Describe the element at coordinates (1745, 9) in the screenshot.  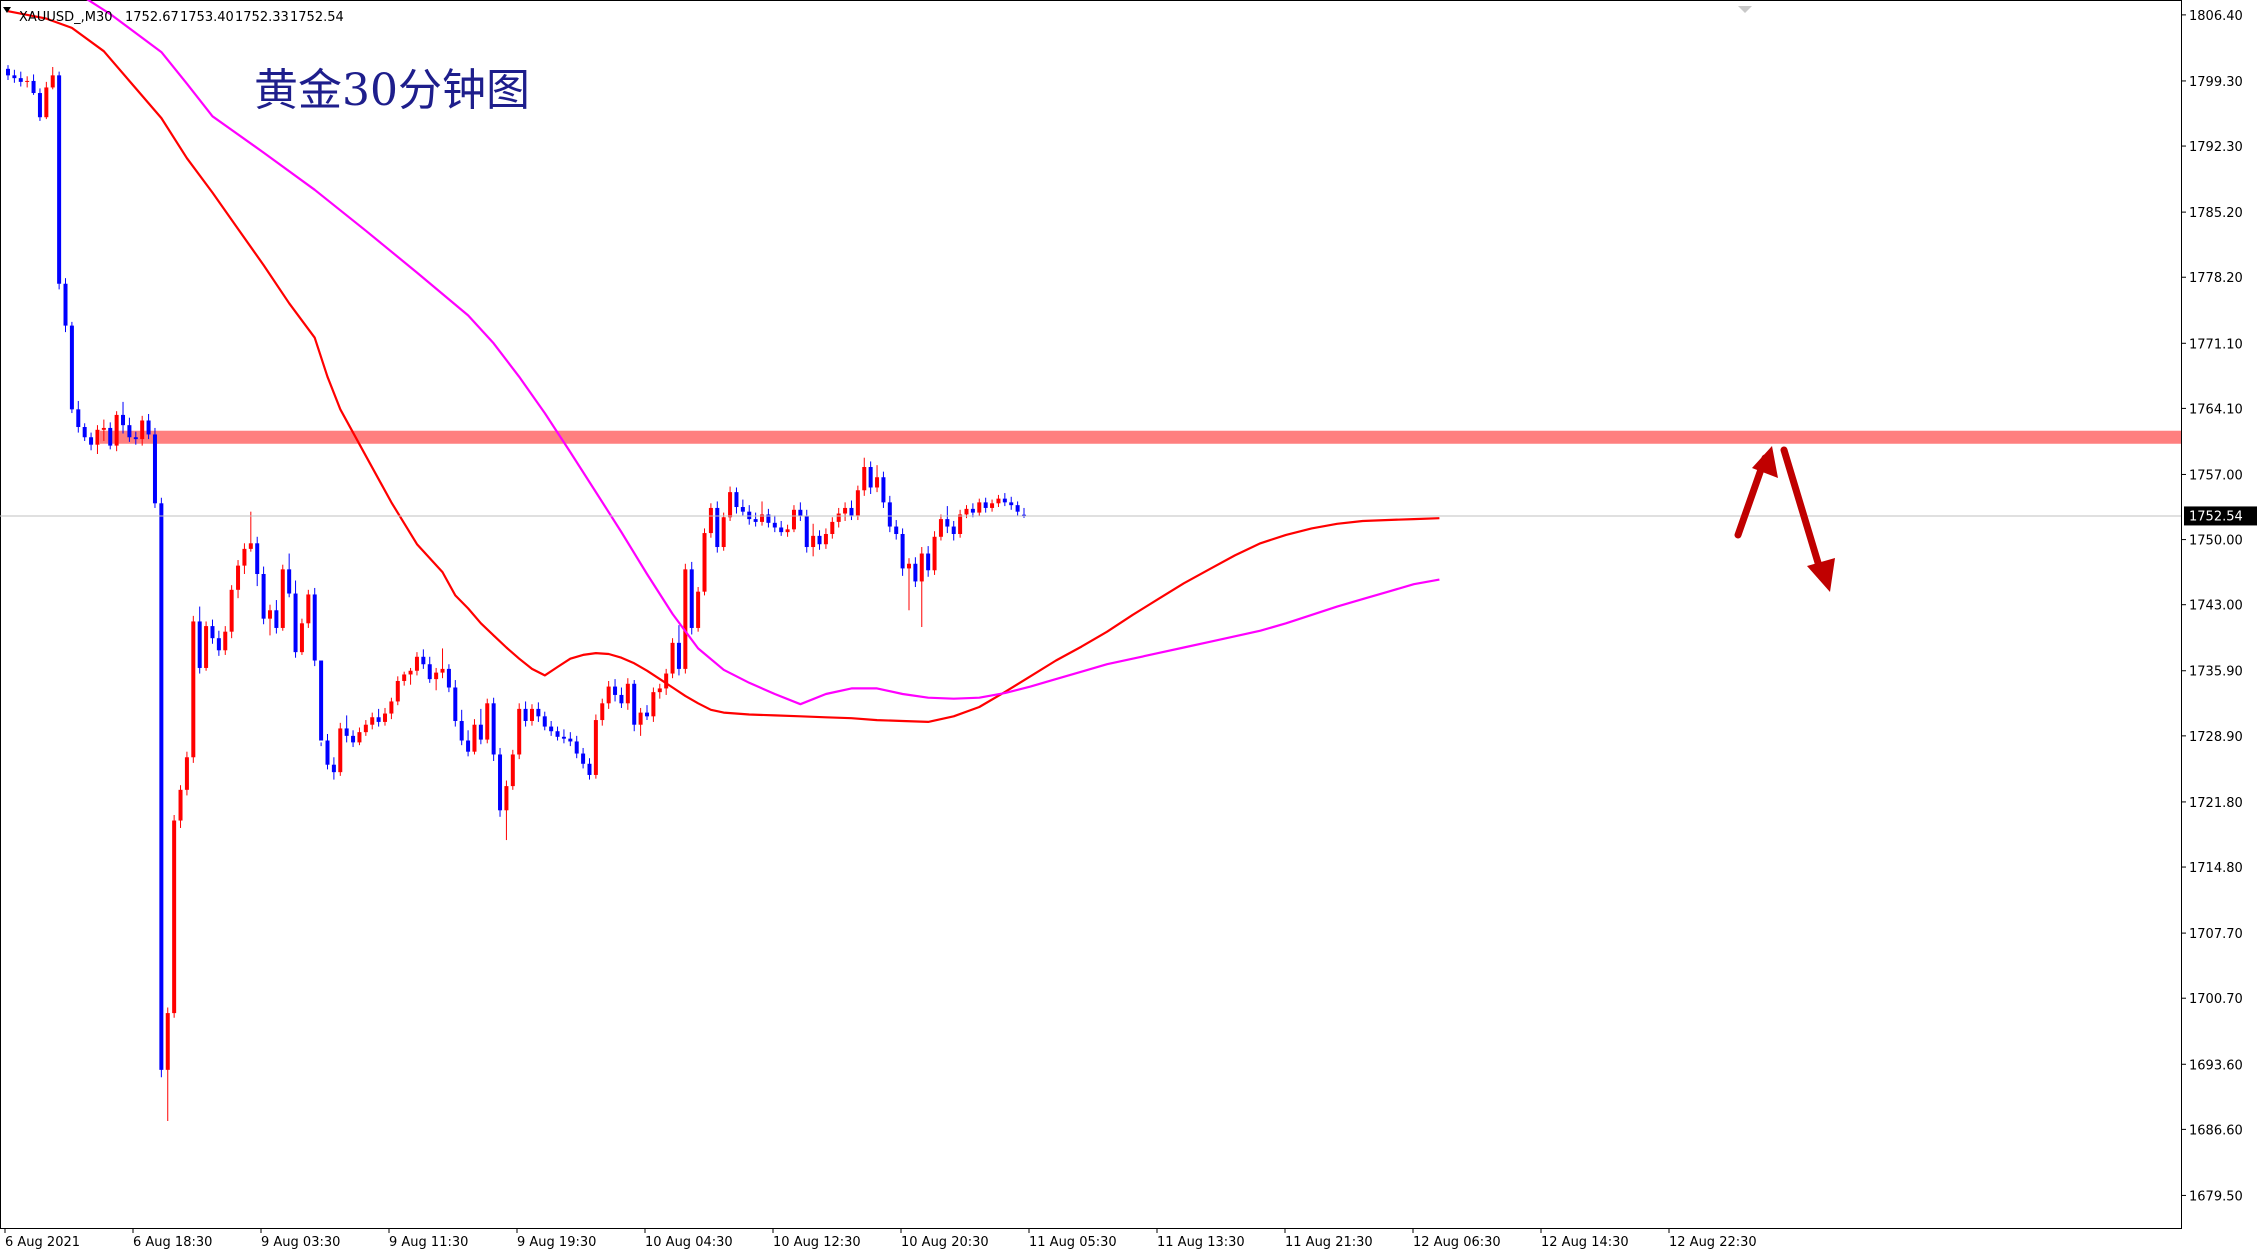
I see `scroll-marker-icon` at that location.